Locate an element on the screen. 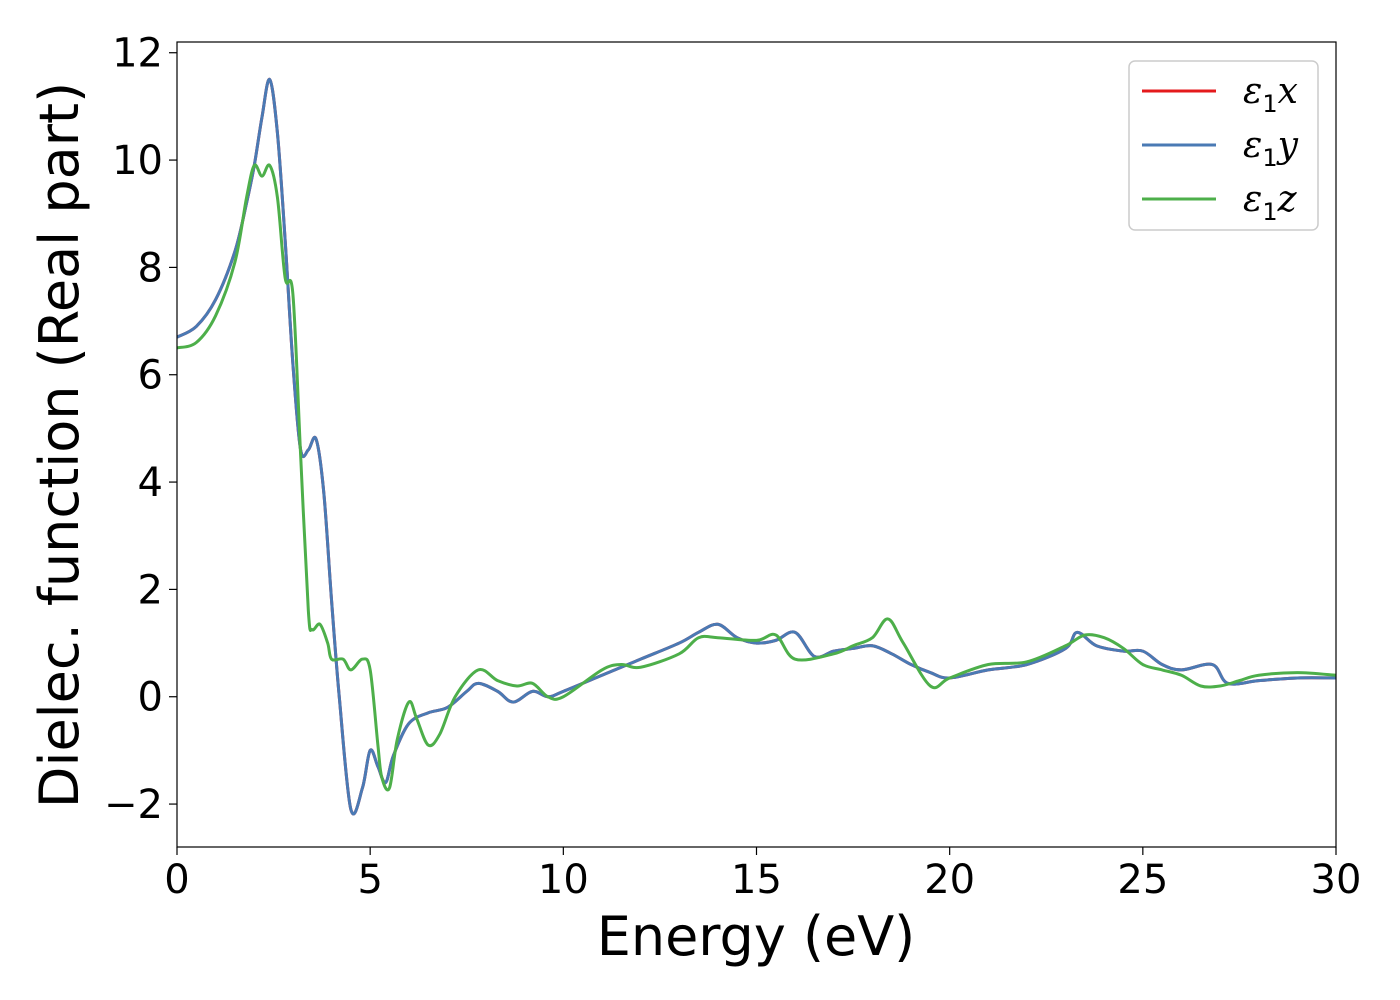 The width and height of the screenshot is (1400, 1000). legend-label-x: ε1x is located at coordinates (1270, 94).